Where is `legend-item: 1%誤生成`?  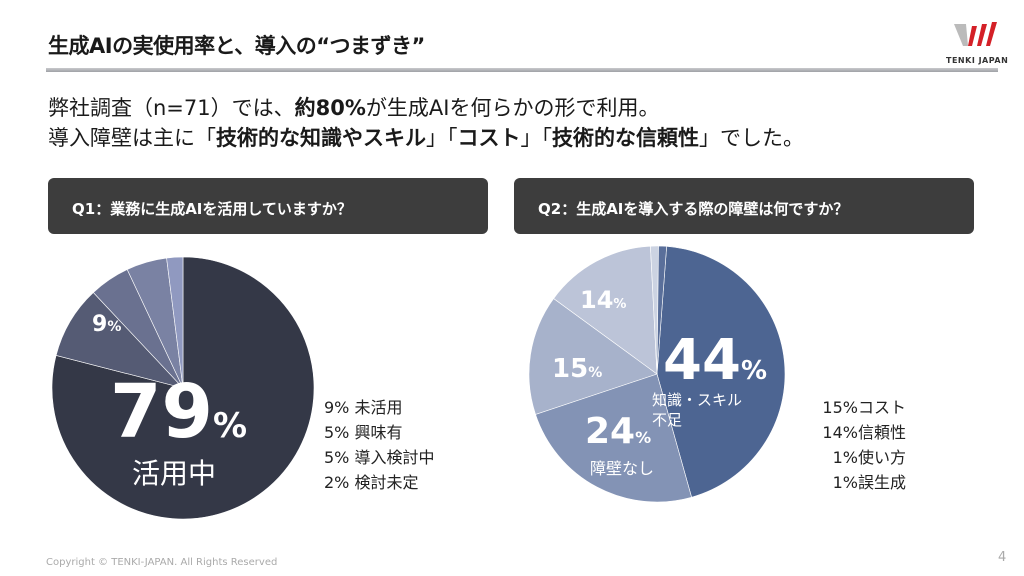 legend-item: 1%誤生成 is located at coordinates (869, 482).